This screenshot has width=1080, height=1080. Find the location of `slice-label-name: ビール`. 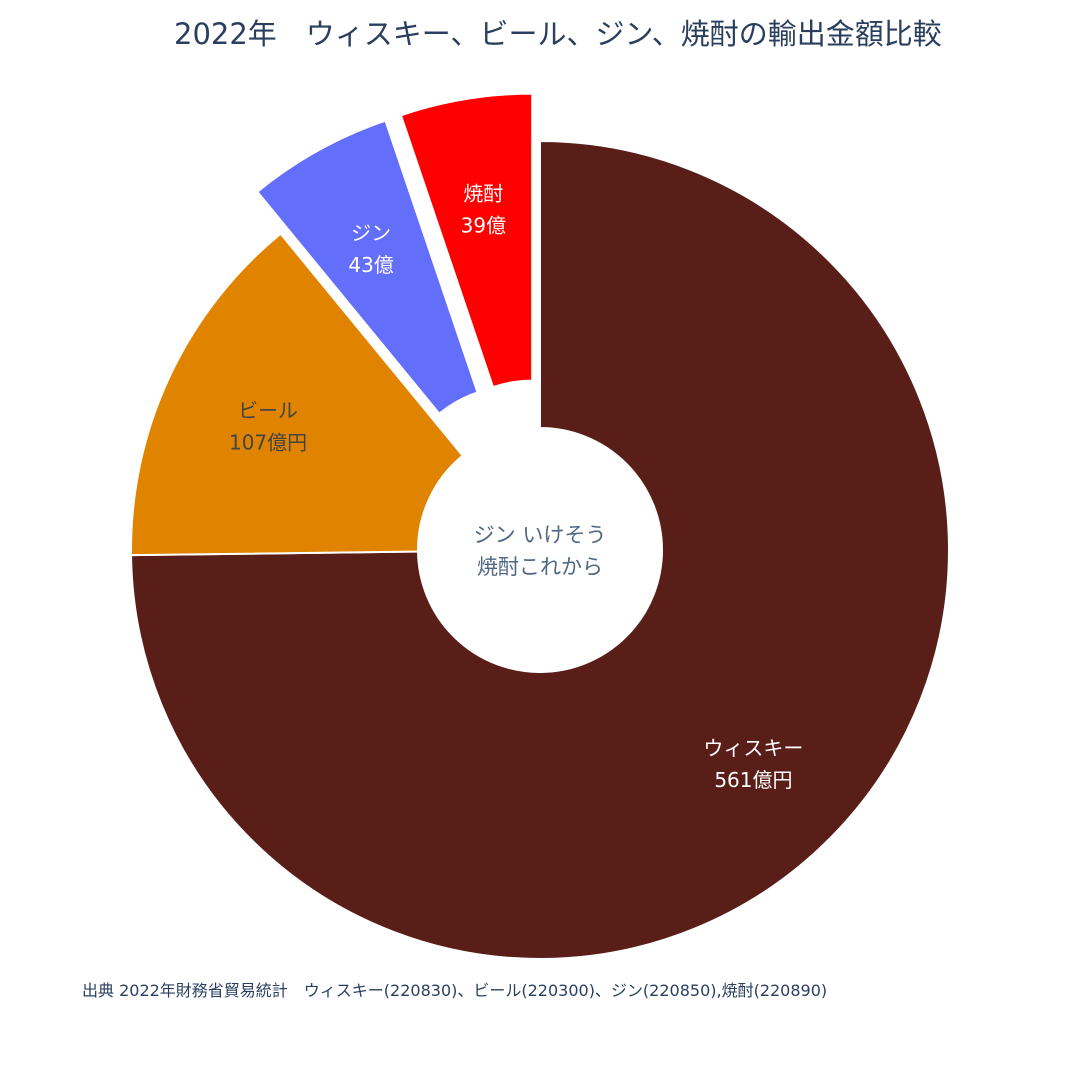

slice-label-name: ビール is located at coordinates (268, 410).